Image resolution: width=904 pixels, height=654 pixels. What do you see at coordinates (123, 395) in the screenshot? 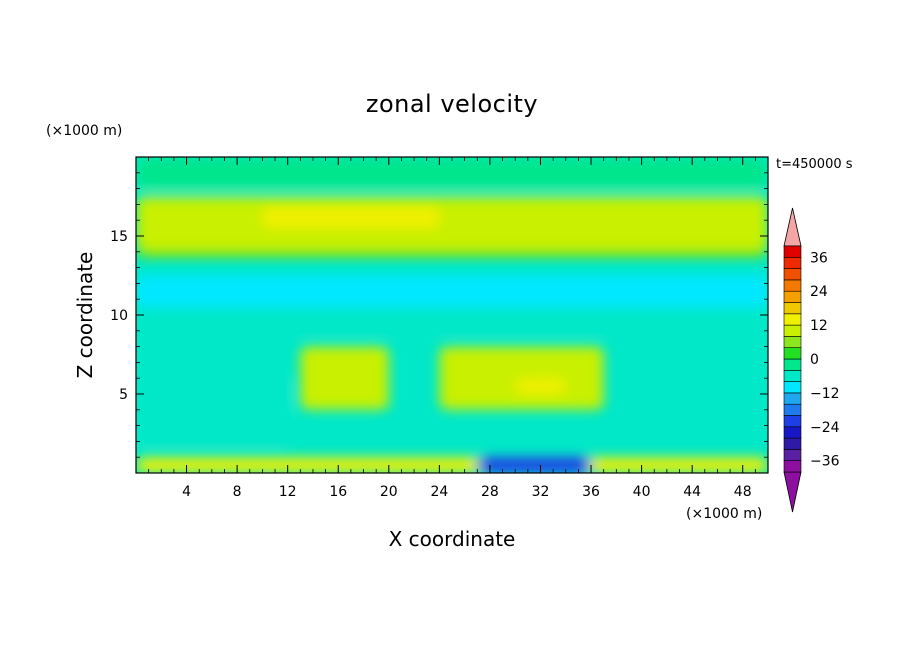
I see `y-tick-label: 5` at bounding box center [123, 395].